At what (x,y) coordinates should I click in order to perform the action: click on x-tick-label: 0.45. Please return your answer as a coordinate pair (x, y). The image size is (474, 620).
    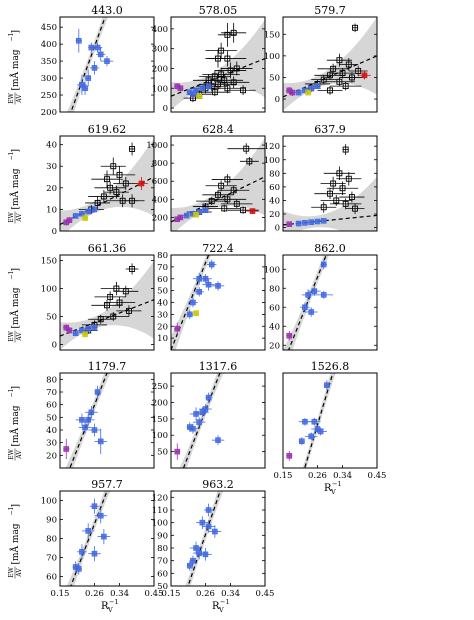
    Looking at the image, I should click on (377, 476).